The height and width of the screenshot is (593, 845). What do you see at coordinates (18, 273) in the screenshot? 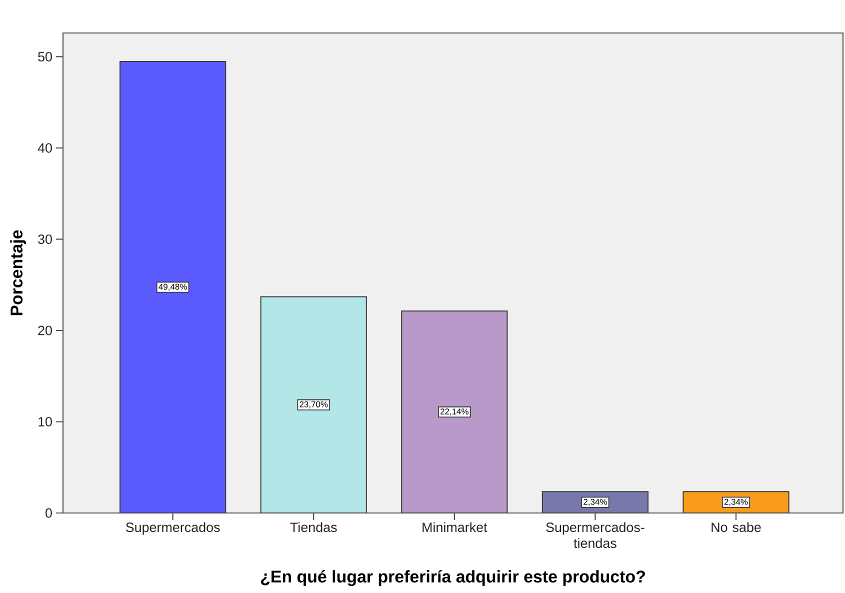
I see `y-axis-title: Porcentaje` at bounding box center [18, 273].